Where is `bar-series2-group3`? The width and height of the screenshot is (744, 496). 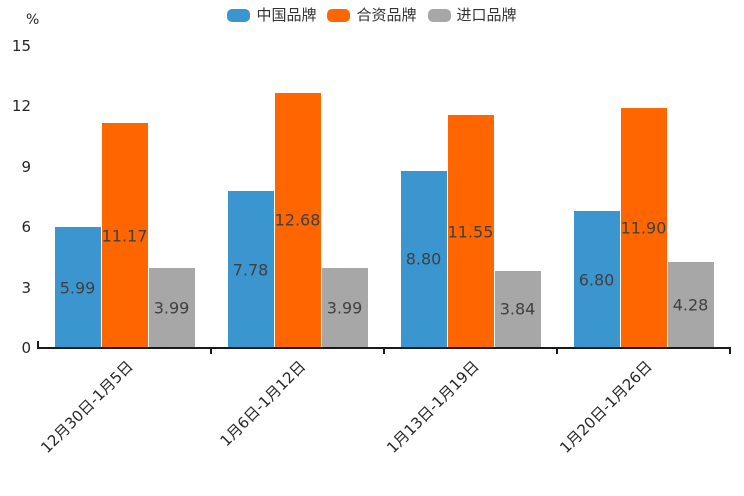 bar-series2-group3 is located at coordinates (690, 304).